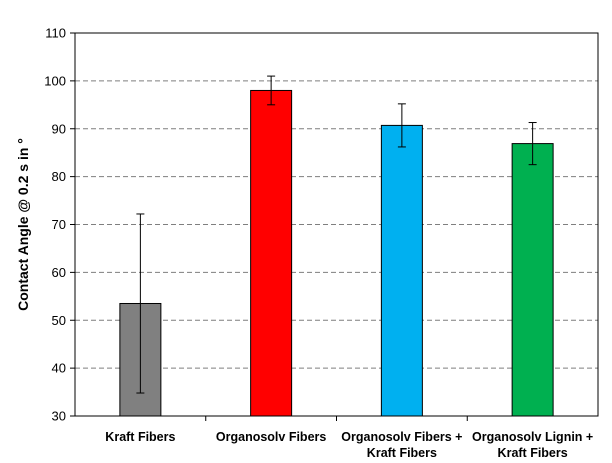 The height and width of the screenshot is (463, 612). What do you see at coordinates (55, 33) in the screenshot?
I see `y-tick-label: 110` at bounding box center [55, 33].